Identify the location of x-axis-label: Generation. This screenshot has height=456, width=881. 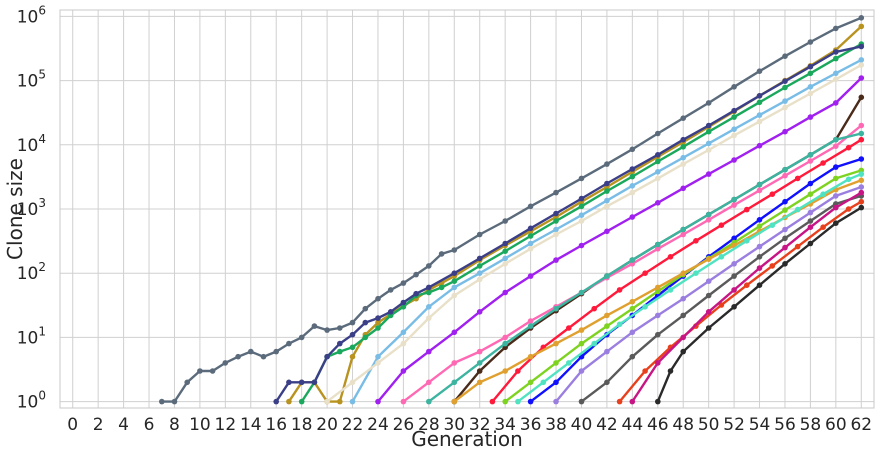
(467, 439).